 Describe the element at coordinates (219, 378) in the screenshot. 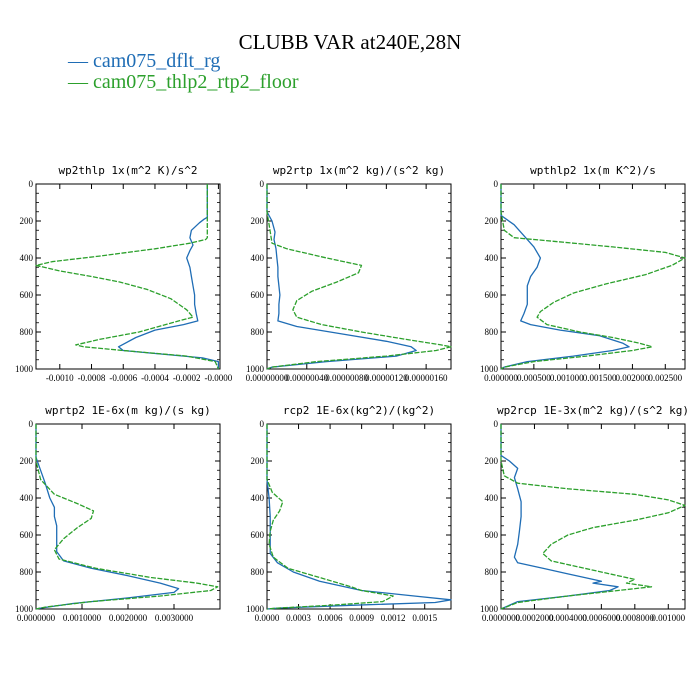

I see `x-tick-label: -0.0000` at that location.